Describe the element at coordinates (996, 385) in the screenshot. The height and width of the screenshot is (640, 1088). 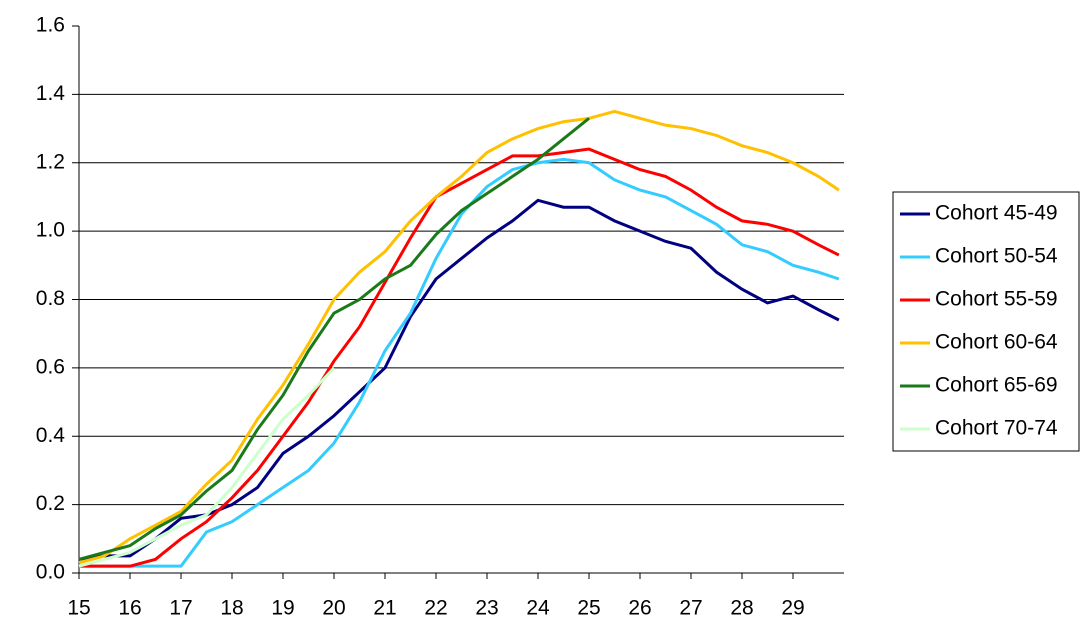
I see `legend-label: Cohort 65-69` at that location.